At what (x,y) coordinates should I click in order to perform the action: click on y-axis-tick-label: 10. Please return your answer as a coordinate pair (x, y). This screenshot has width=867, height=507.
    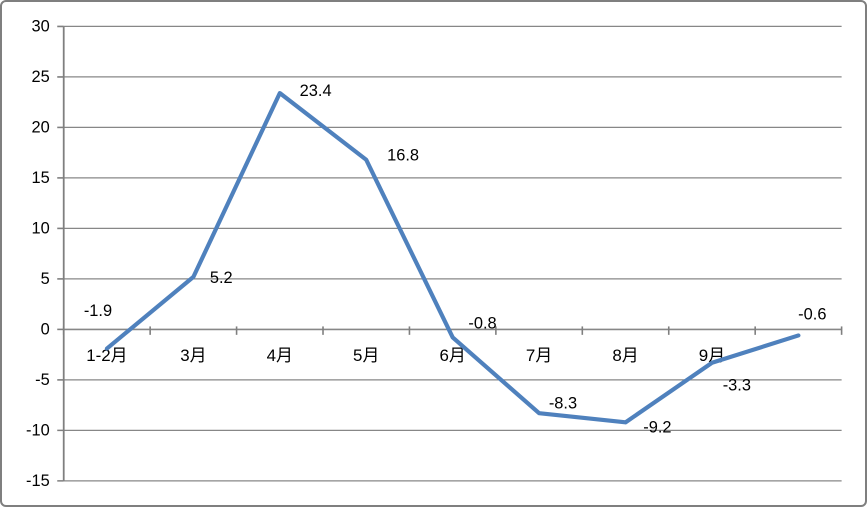
    Looking at the image, I should click on (41, 228).